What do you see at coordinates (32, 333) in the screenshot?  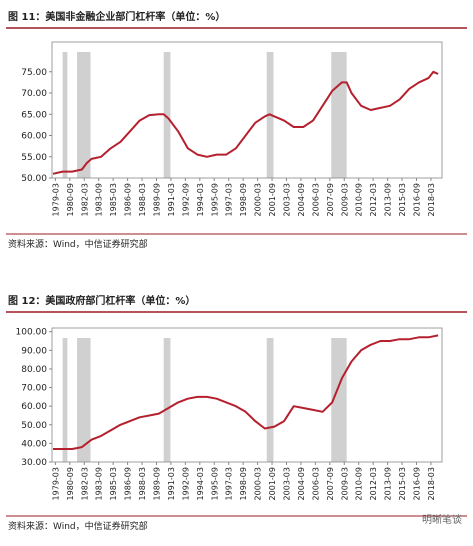 I see `y-tick-label: 100.00` at bounding box center [32, 333].